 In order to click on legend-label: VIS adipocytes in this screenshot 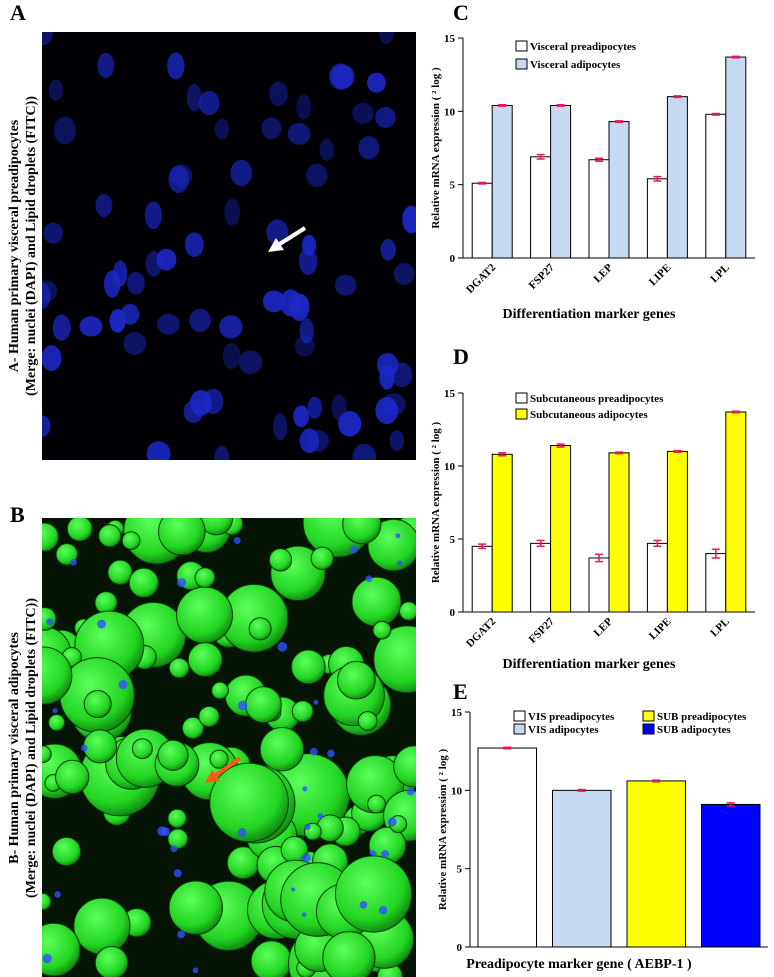, I will do `click(563, 730)`.